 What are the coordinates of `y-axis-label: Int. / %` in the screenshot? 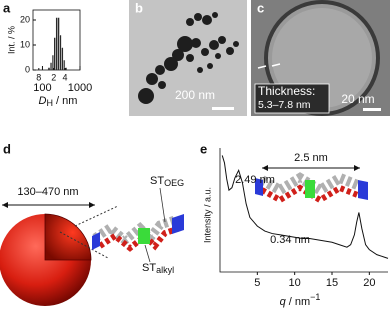 It's located at (11, 40).